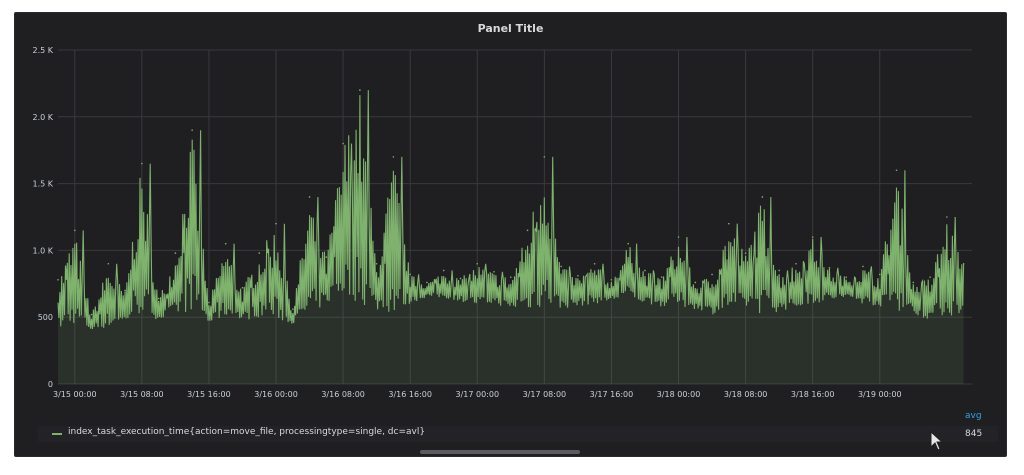 Image resolution: width=1024 pixels, height=475 pixels. What do you see at coordinates (50, 384) in the screenshot?
I see `y-tick-label: 0` at bounding box center [50, 384].